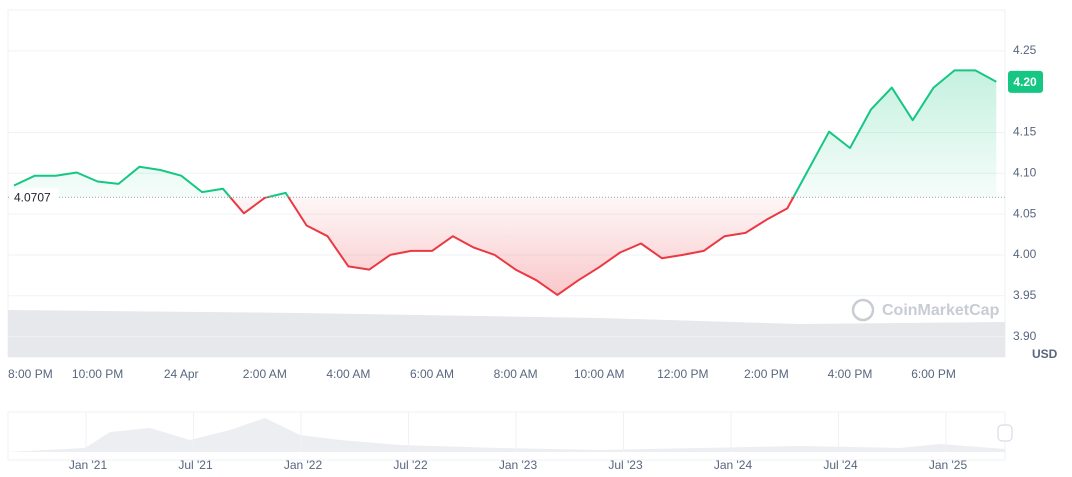  Describe the element at coordinates (1045, 354) in the screenshot. I see `unit-label: USD` at that location.